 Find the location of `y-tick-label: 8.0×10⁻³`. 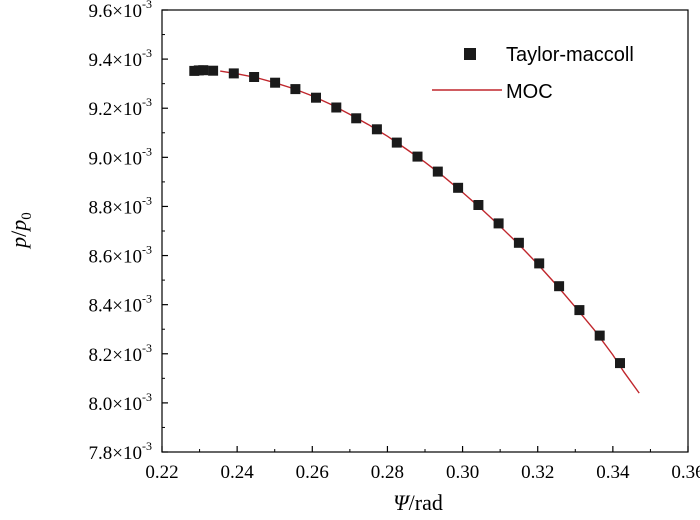

y-tick-label: 8.0×10⁻³ is located at coordinates (120, 402).